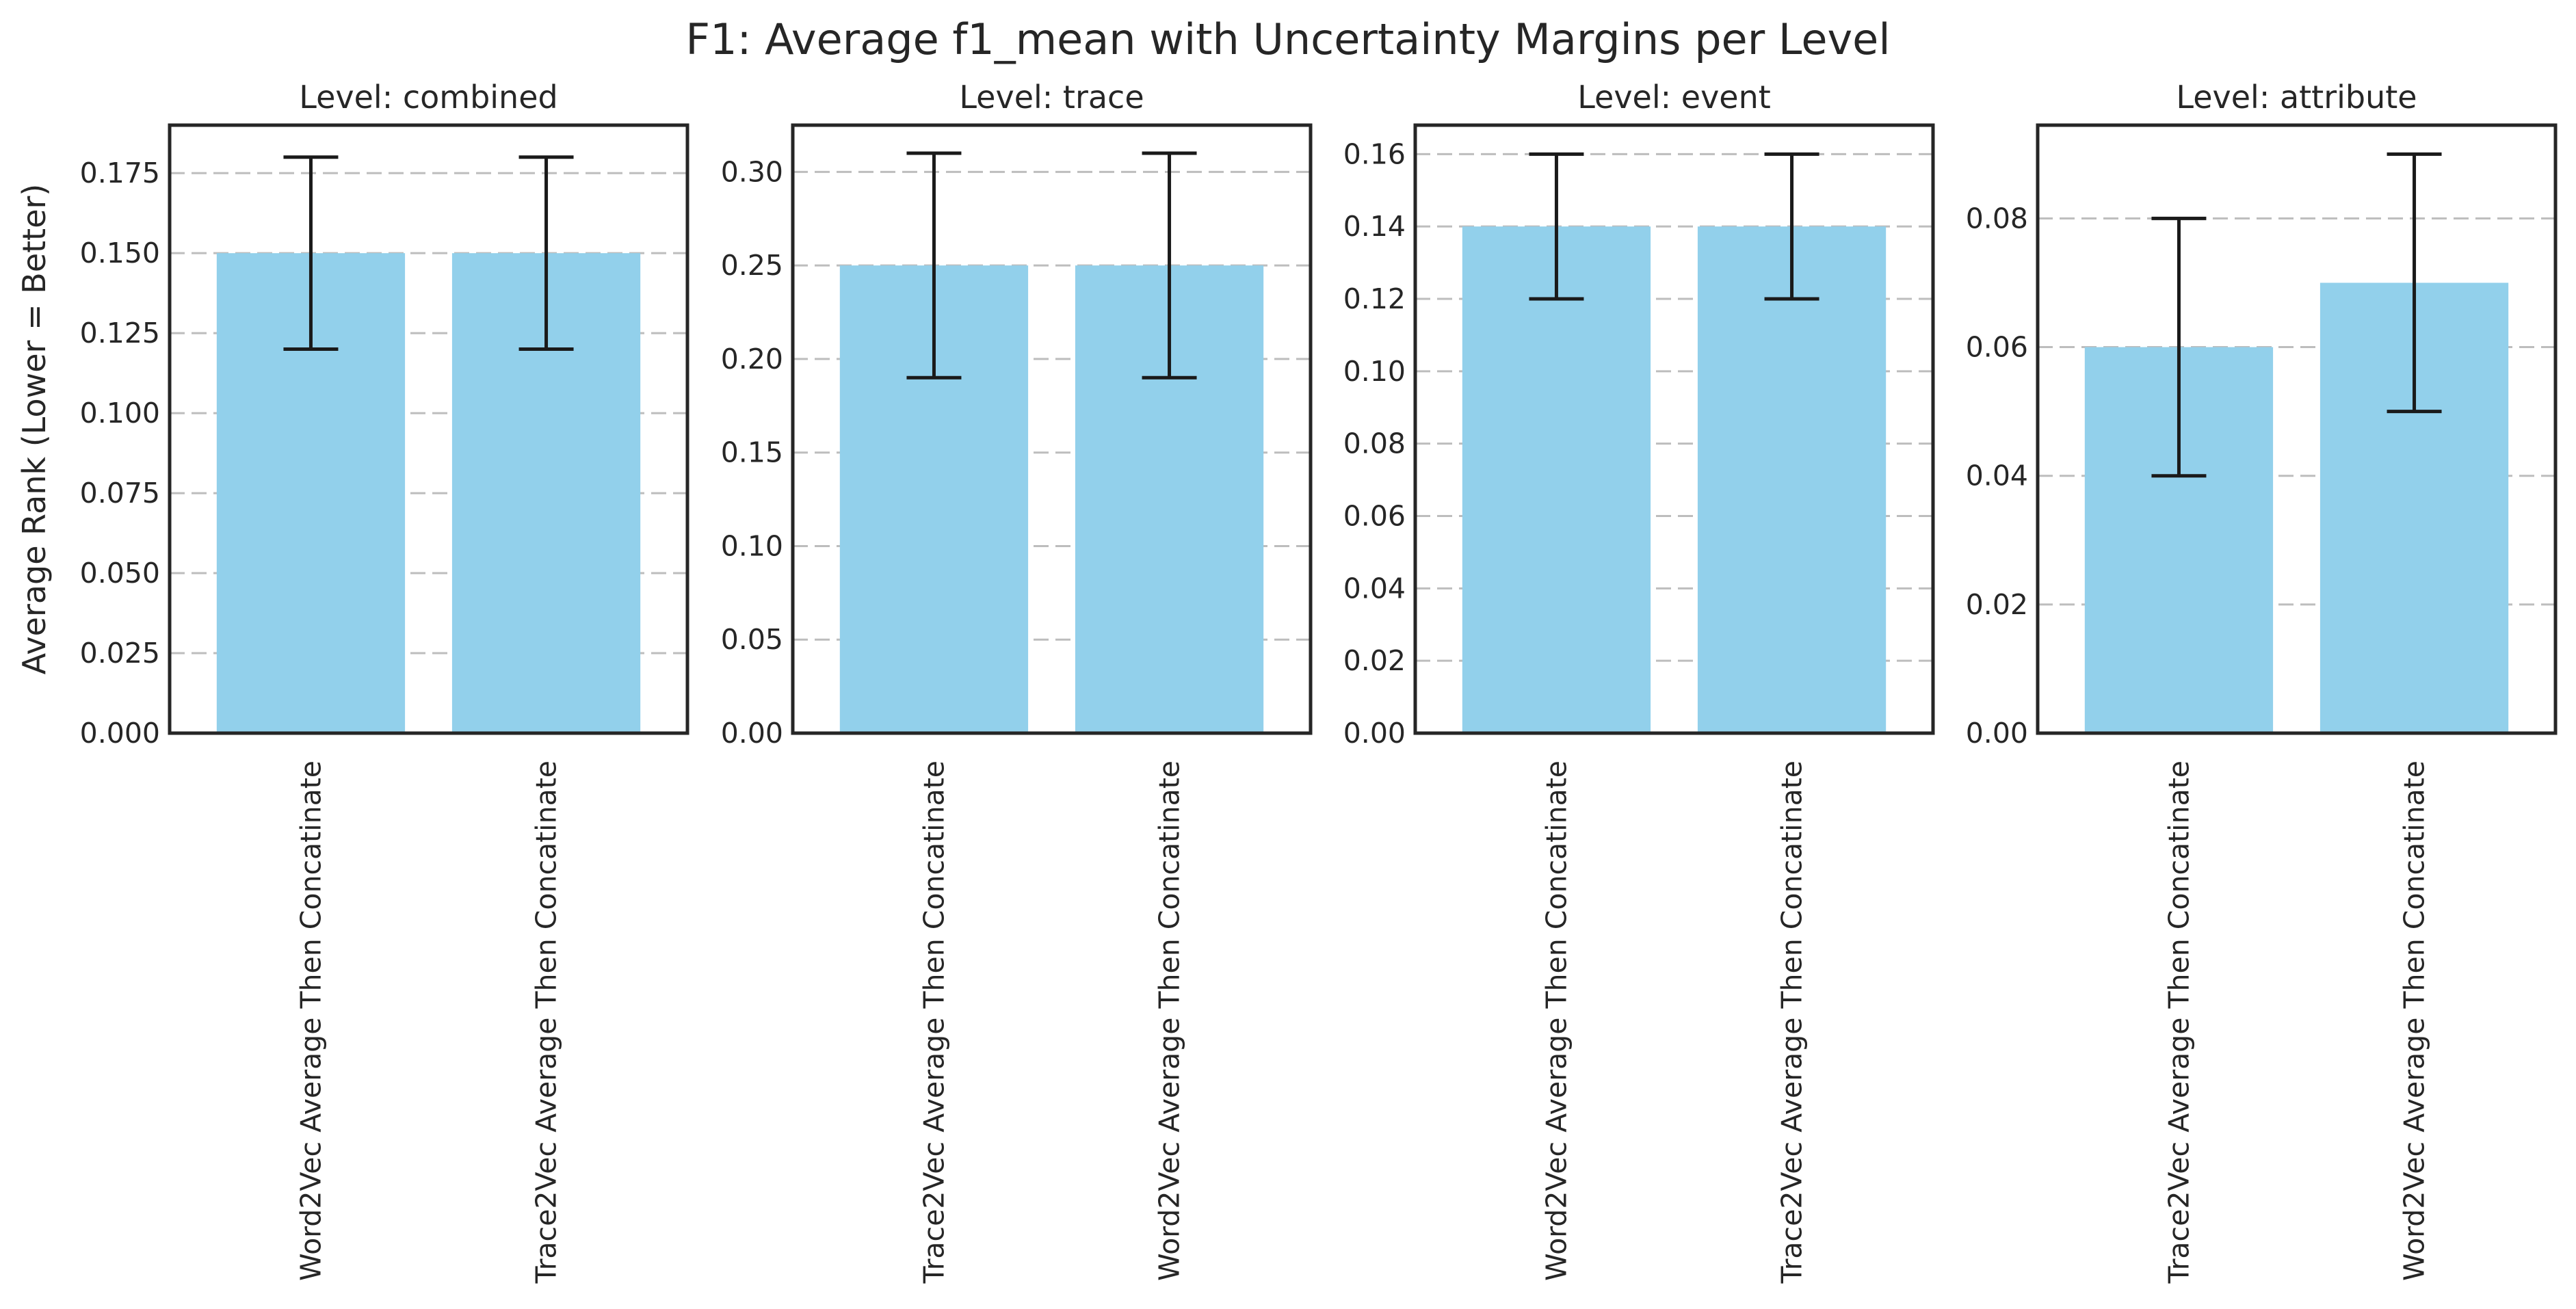  Describe the element at coordinates (120, 573) in the screenshot. I see `y-tick-label: 0.050` at that location.